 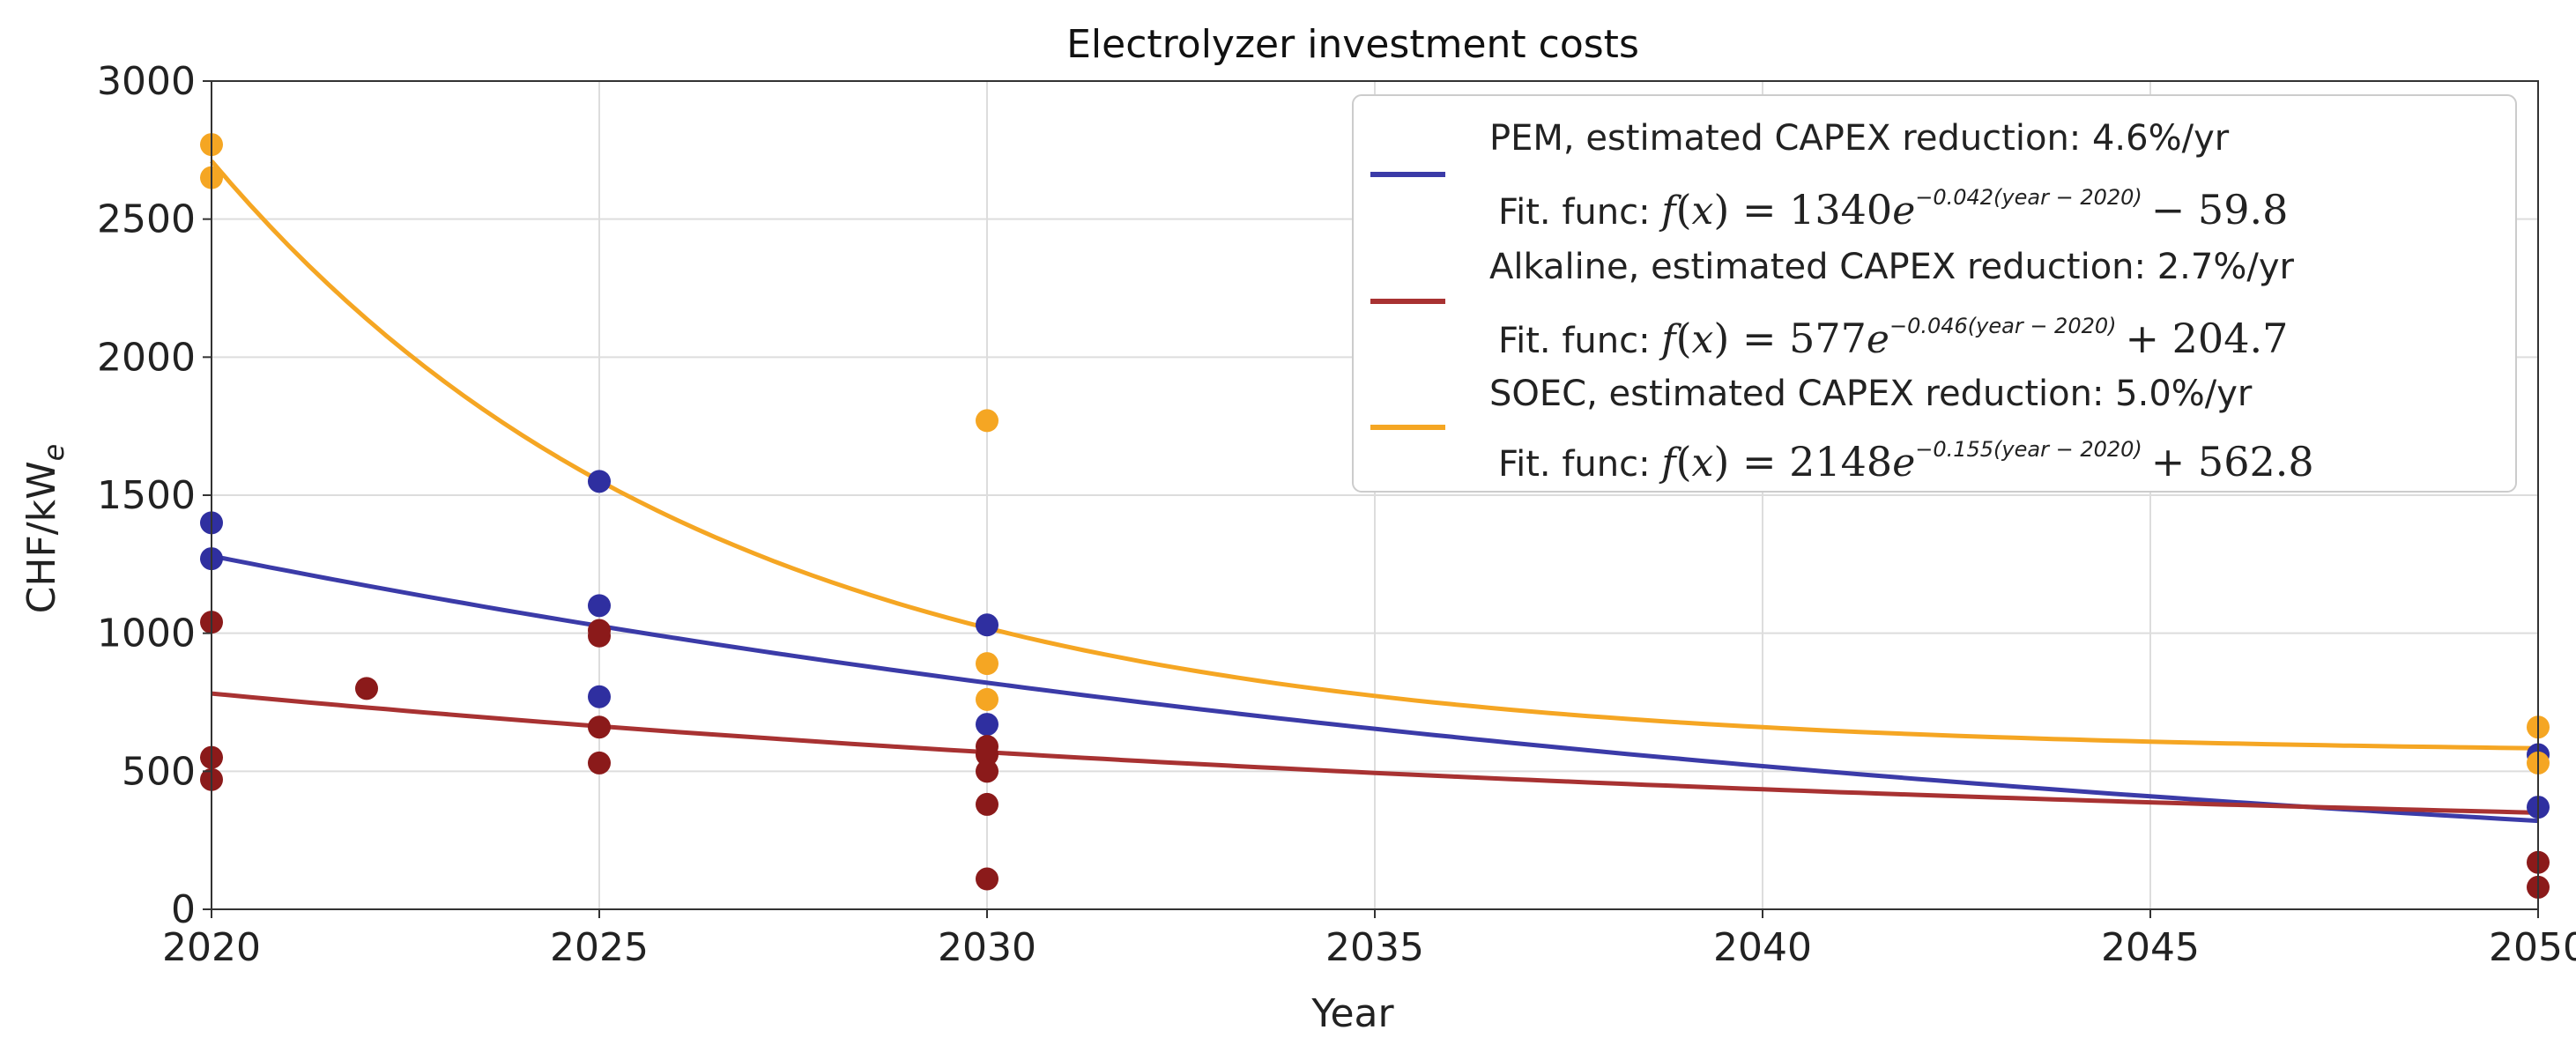 I want to click on y-tick-label: 1000, so click(x=146, y=633).